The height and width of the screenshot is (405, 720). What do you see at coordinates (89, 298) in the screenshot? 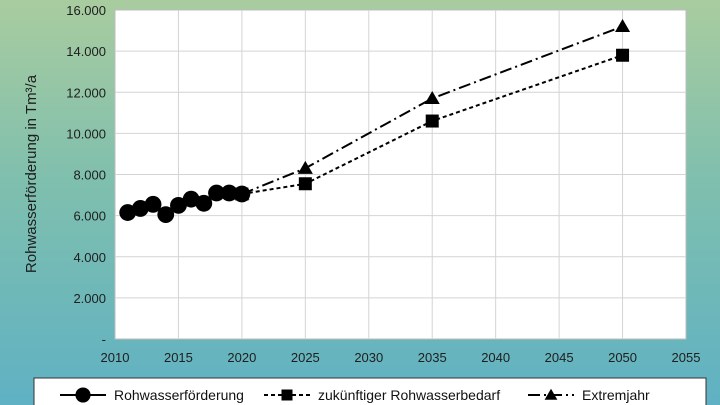
I see `y-tick-label: 2.000` at bounding box center [89, 298].